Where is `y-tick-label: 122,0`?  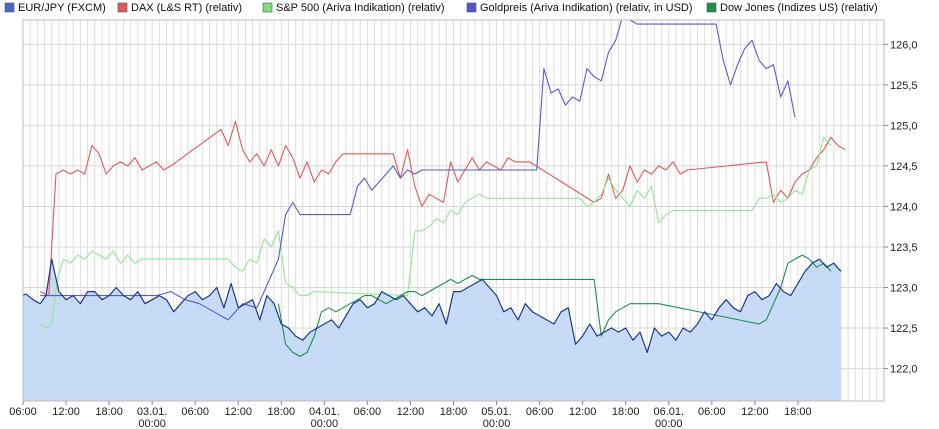 y-tick-label: 122,0 is located at coordinates (904, 370).